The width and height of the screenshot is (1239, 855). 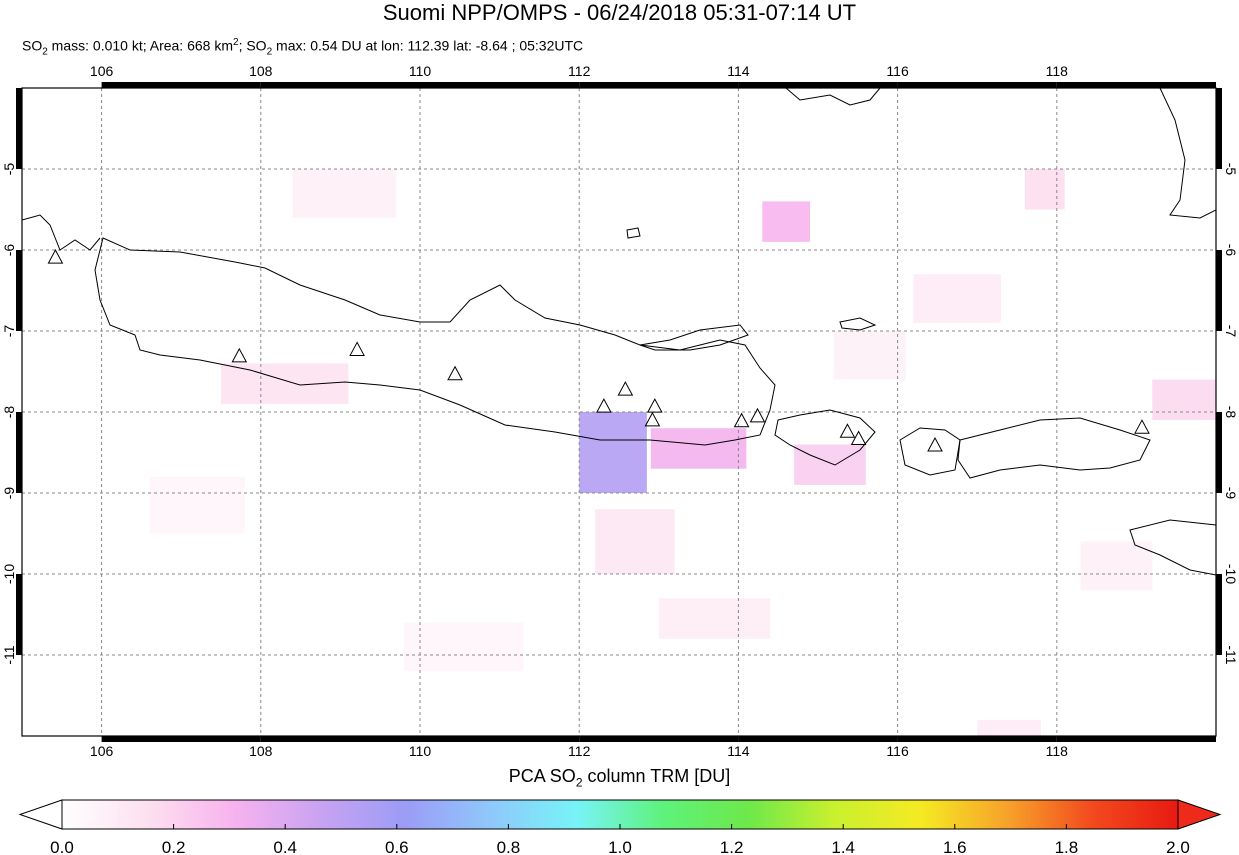 What do you see at coordinates (61, 232) in the screenshot?
I see `sumatra-coastline` at bounding box center [61, 232].